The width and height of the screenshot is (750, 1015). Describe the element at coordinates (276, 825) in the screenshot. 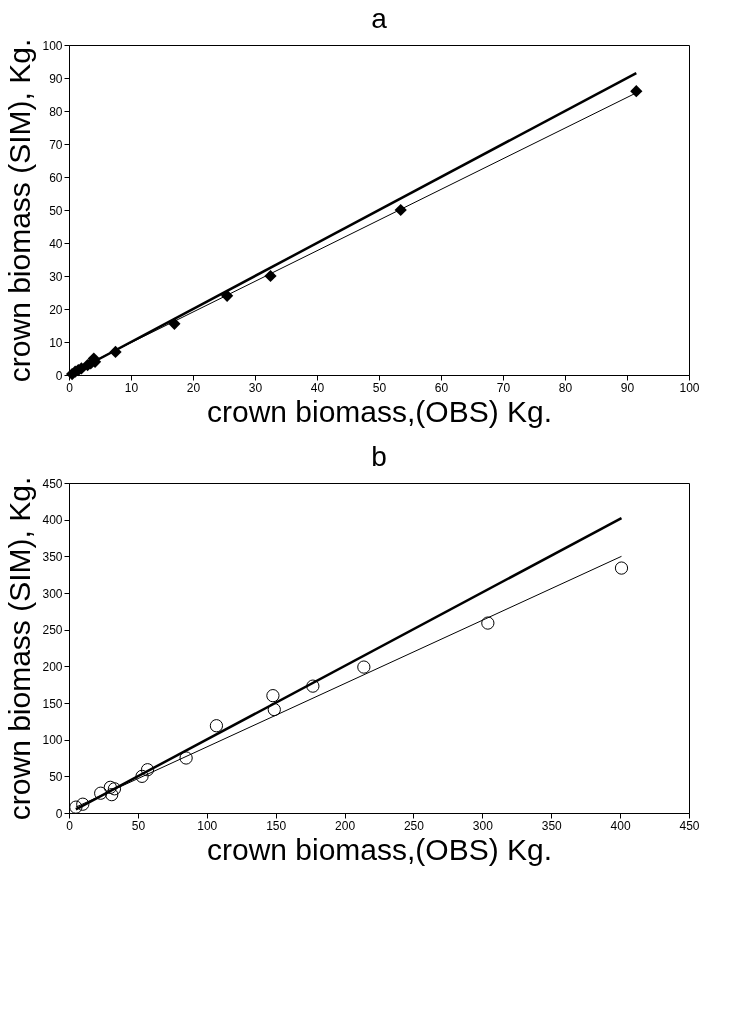

I see `x-tick-label: 150` at that location.